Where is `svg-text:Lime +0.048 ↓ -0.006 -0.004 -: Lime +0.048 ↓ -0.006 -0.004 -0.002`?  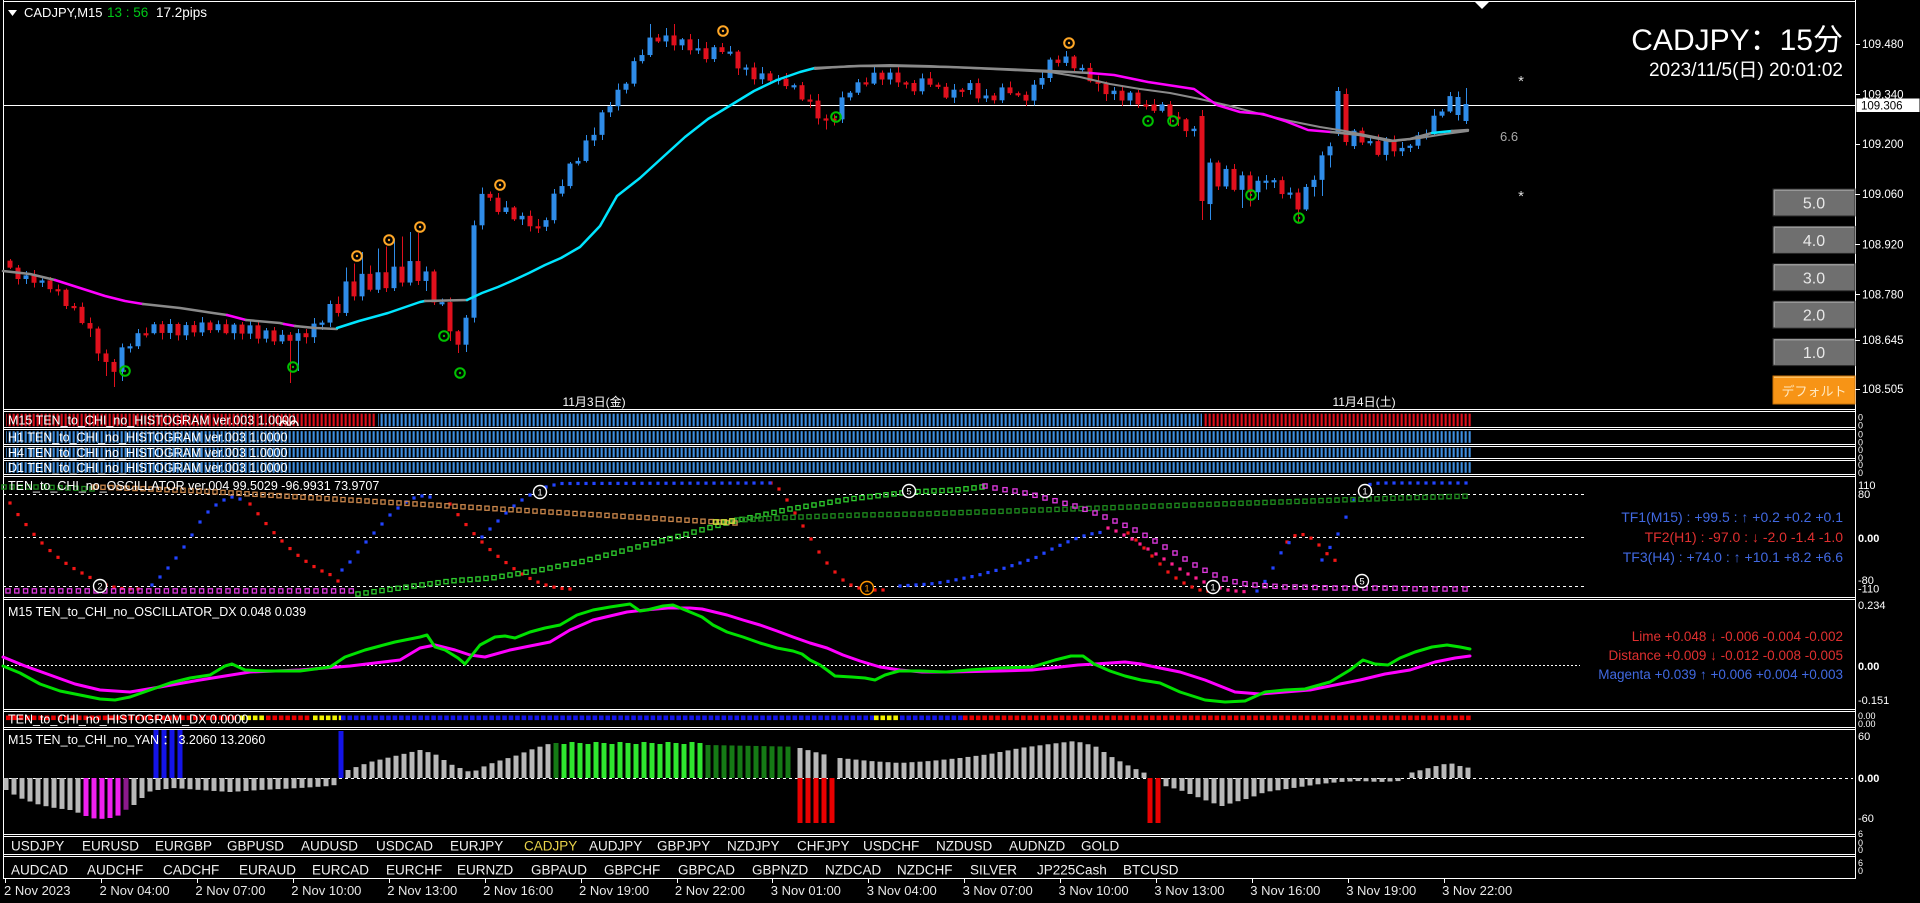
svg-text:Lime +0.048 ↓ -0.006 -0.004 -: Lime +0.048 ↓ -0.006 -0.004 -0.002 is located at coordinates (1737, 636).